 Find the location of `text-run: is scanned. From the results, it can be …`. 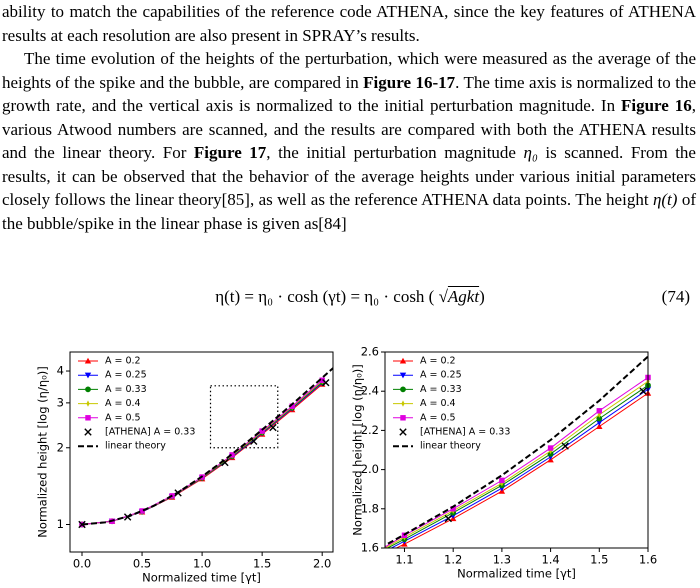

text-run: is scanned. From the results, it can be … is located at coordinates (349, 176).